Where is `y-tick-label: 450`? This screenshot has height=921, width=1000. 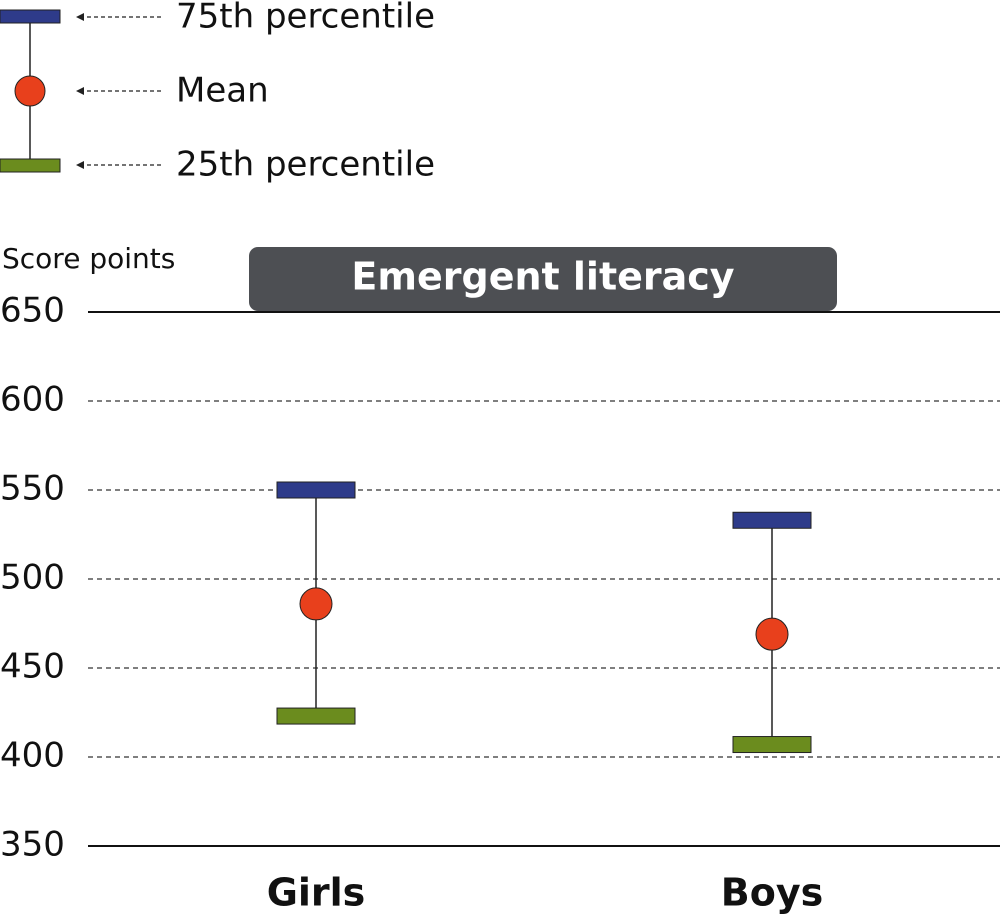 y-tick-label: 450 is located at coordinates (32, 667).